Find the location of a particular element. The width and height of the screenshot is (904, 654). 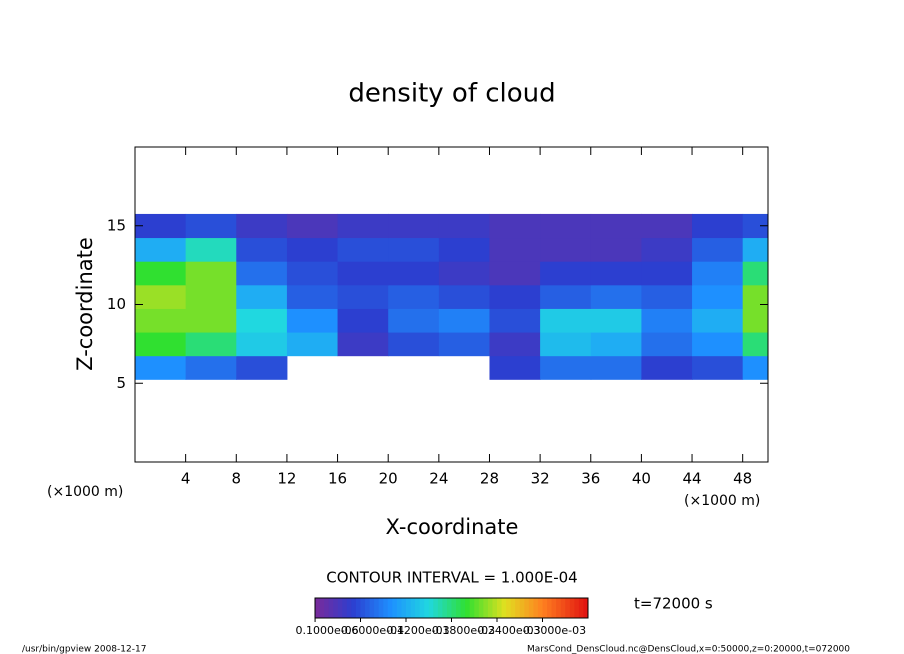

colorbar-tick-label: 0.1000e-06 is located at coordinates (326, 630).